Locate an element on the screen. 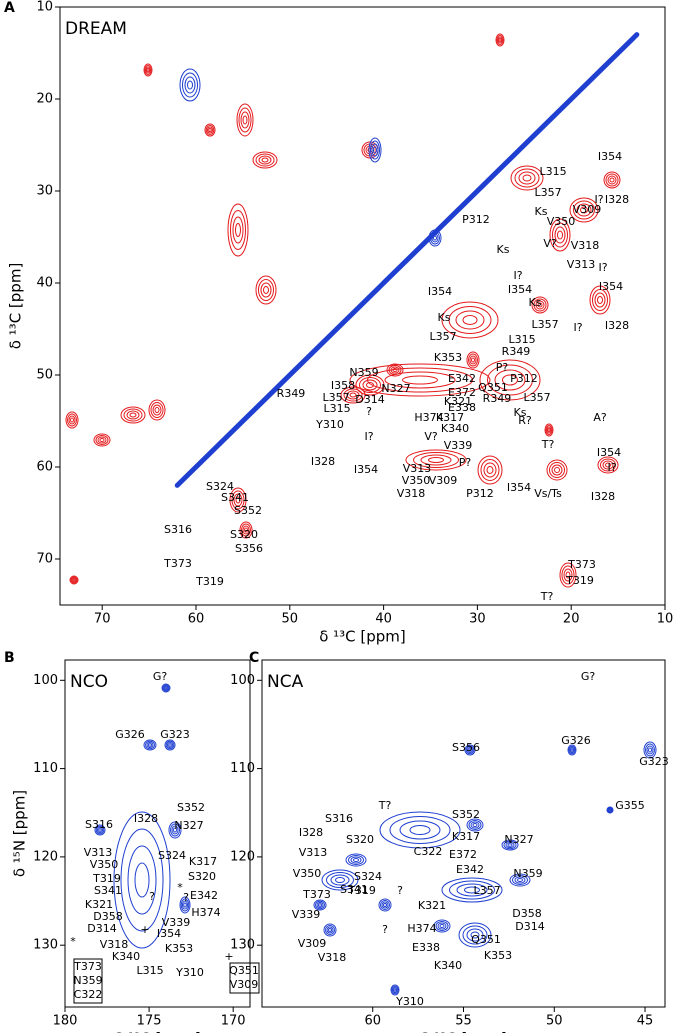 This screenshot has width=675, height=1033. peak-label: + is located at coordinates (228, 956).